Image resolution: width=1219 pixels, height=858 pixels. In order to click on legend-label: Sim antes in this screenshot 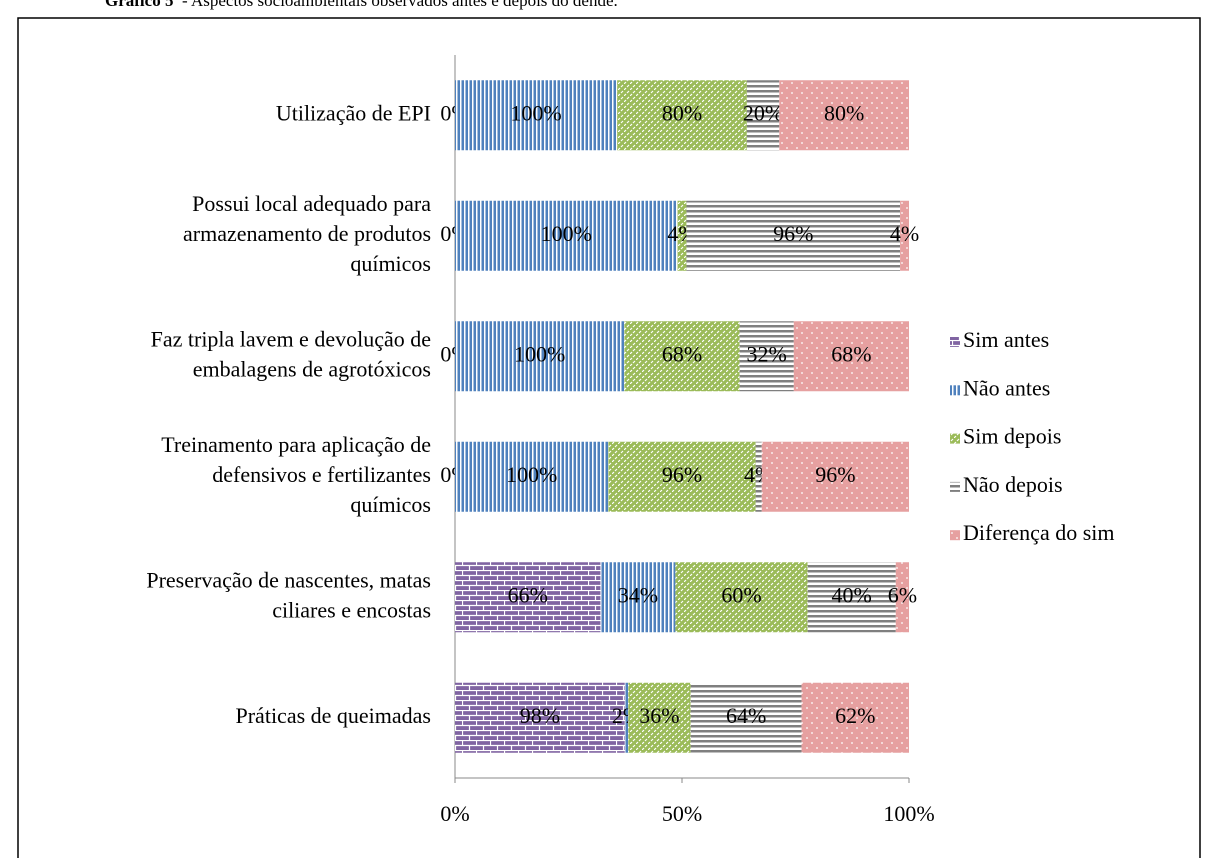, I will do `click(1006, 339)`.